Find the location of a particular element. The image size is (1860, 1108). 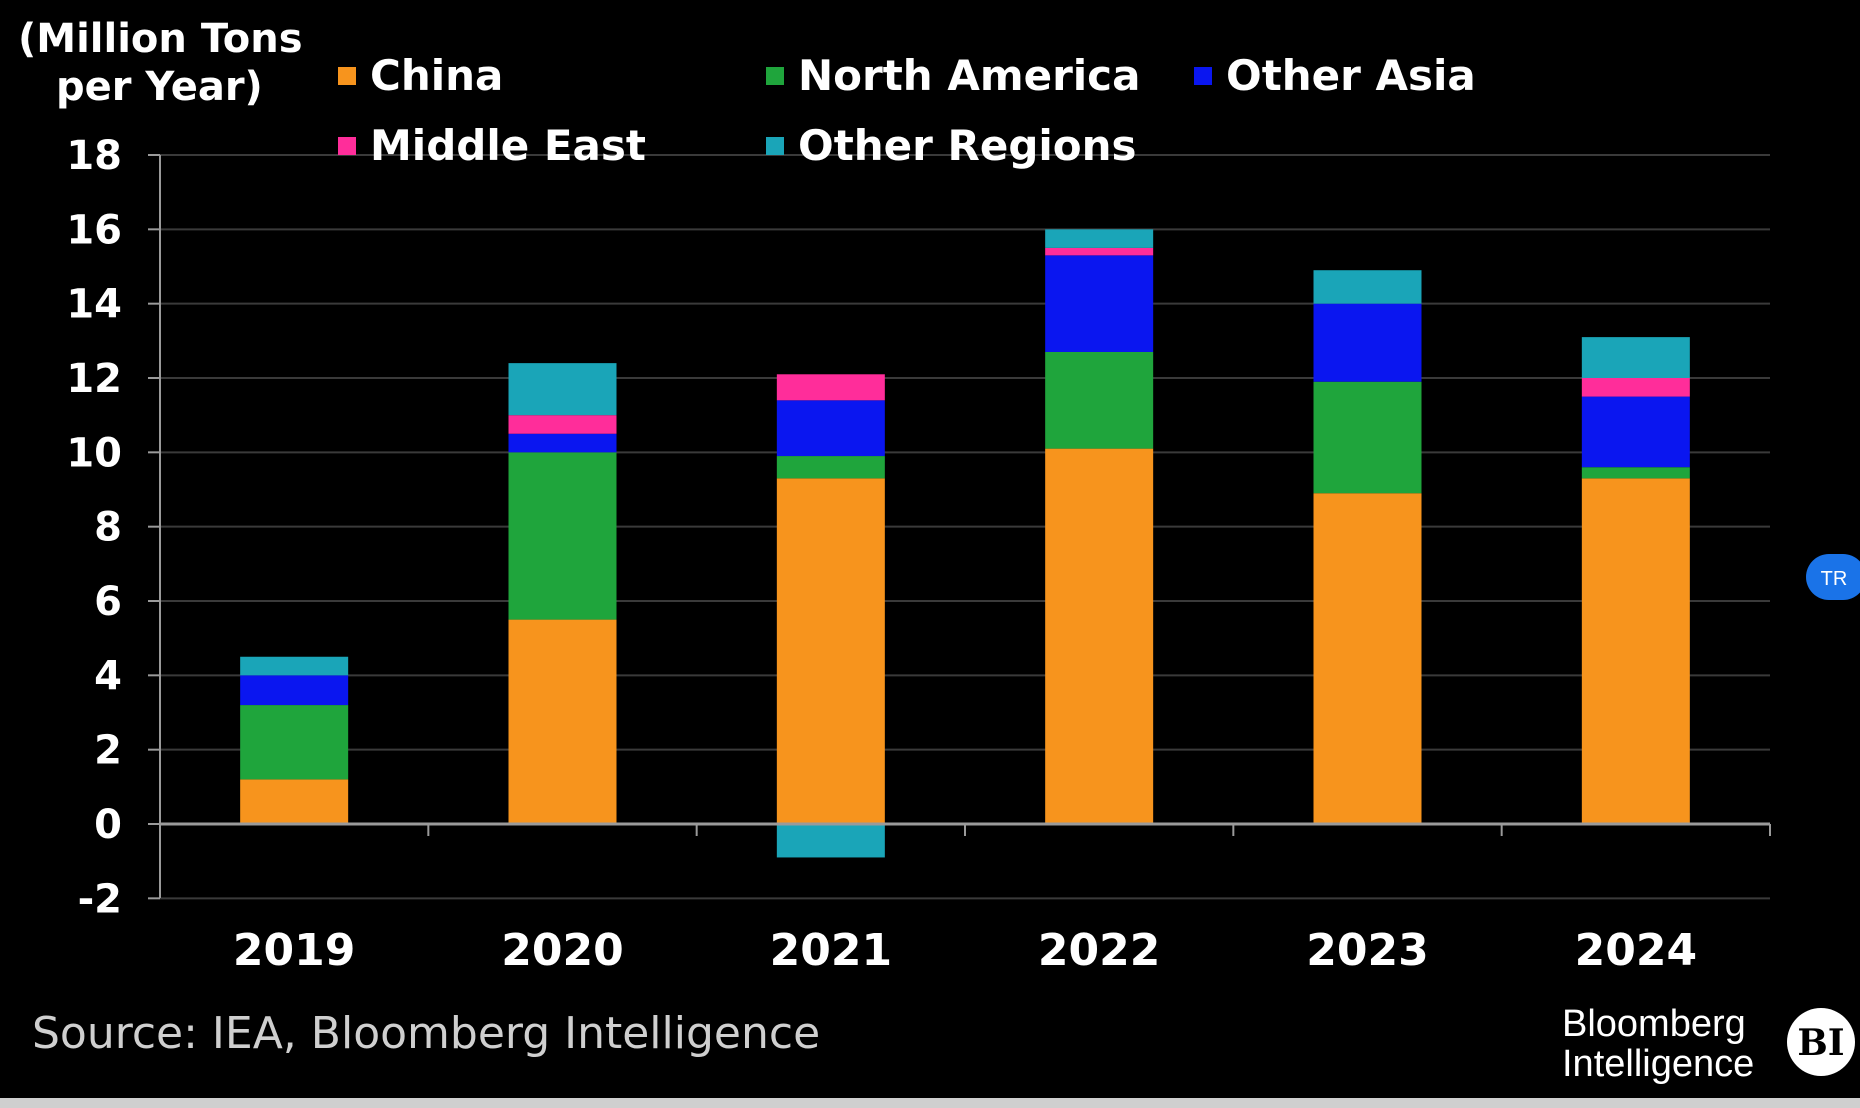

legend-label-north-america: North America is located at coordinates (969, 75).